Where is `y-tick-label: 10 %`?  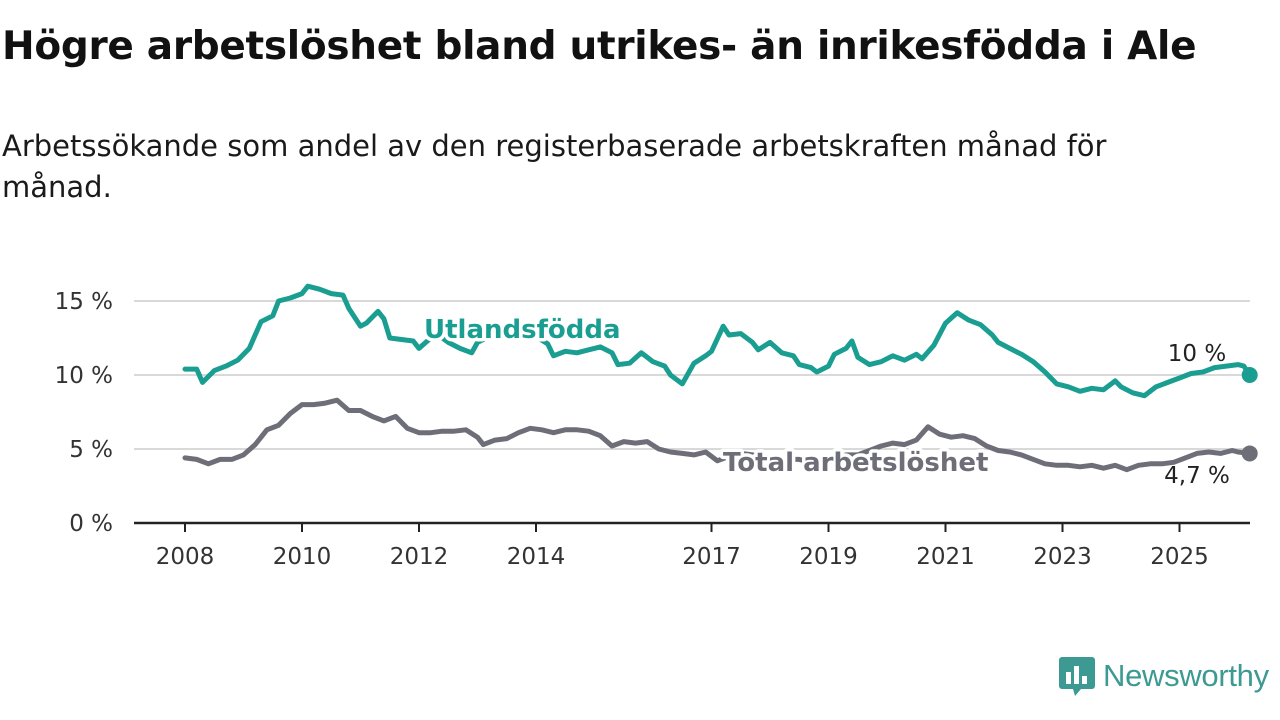 y-tick-label: 10 % is located at coordinates (84, 376).